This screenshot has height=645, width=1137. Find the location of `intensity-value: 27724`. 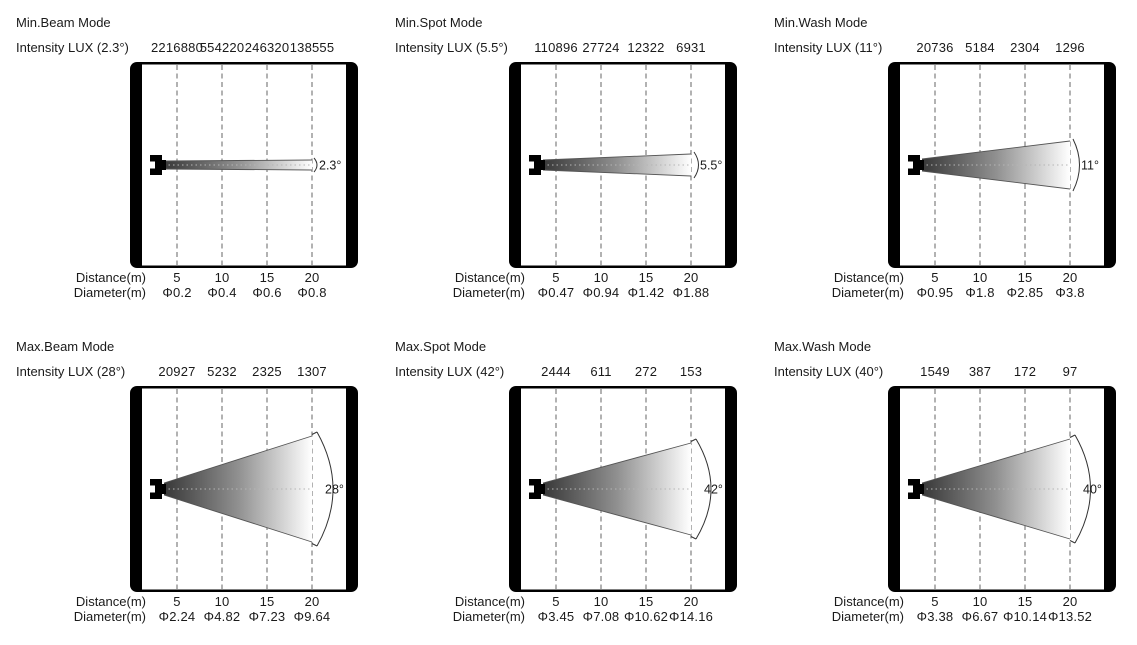

intensity-value: 27724 is located at coordinates (601, 47).